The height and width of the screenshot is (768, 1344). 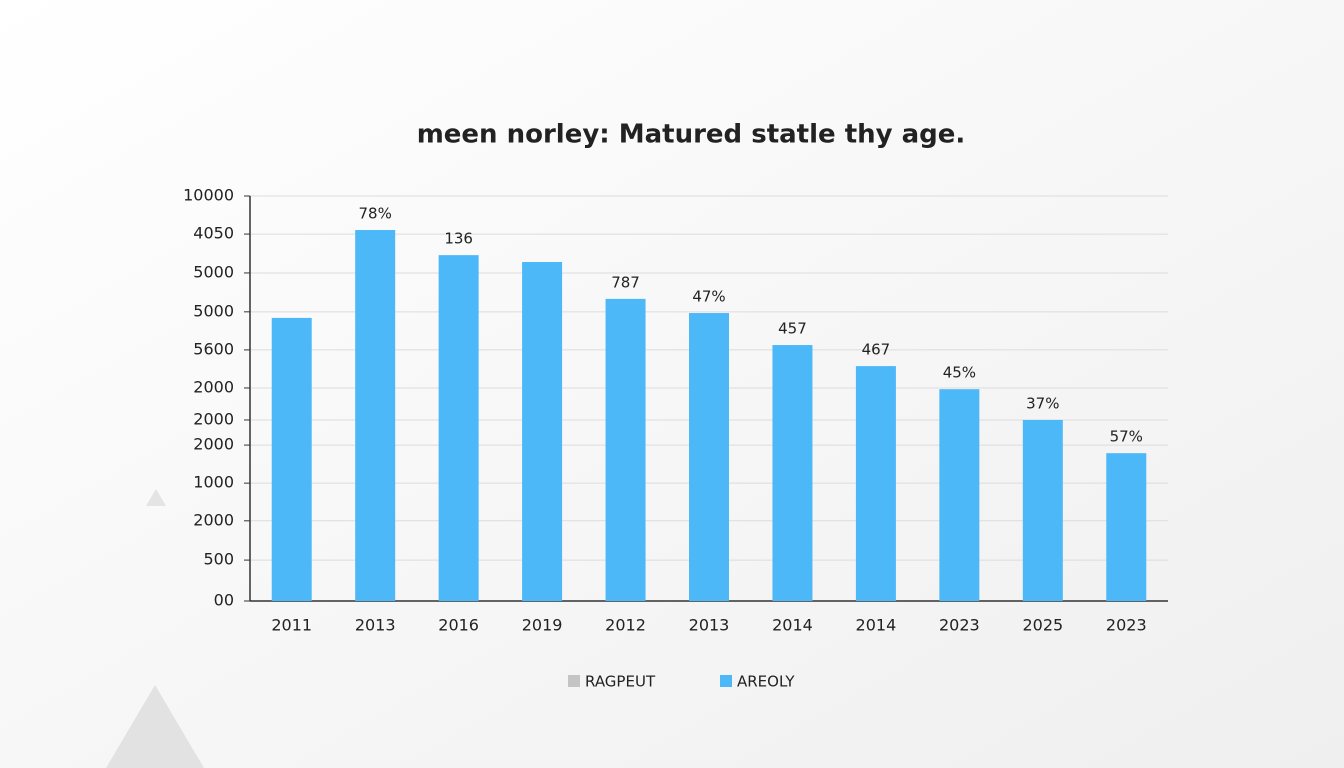 I want to click on chart-title: meen norley: Matured statle thy age., so click(x=691, y=135).